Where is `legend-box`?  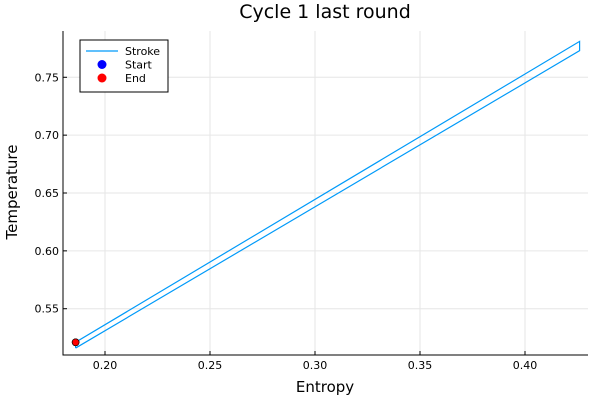
legend-box is located at coordinates (124, 66).